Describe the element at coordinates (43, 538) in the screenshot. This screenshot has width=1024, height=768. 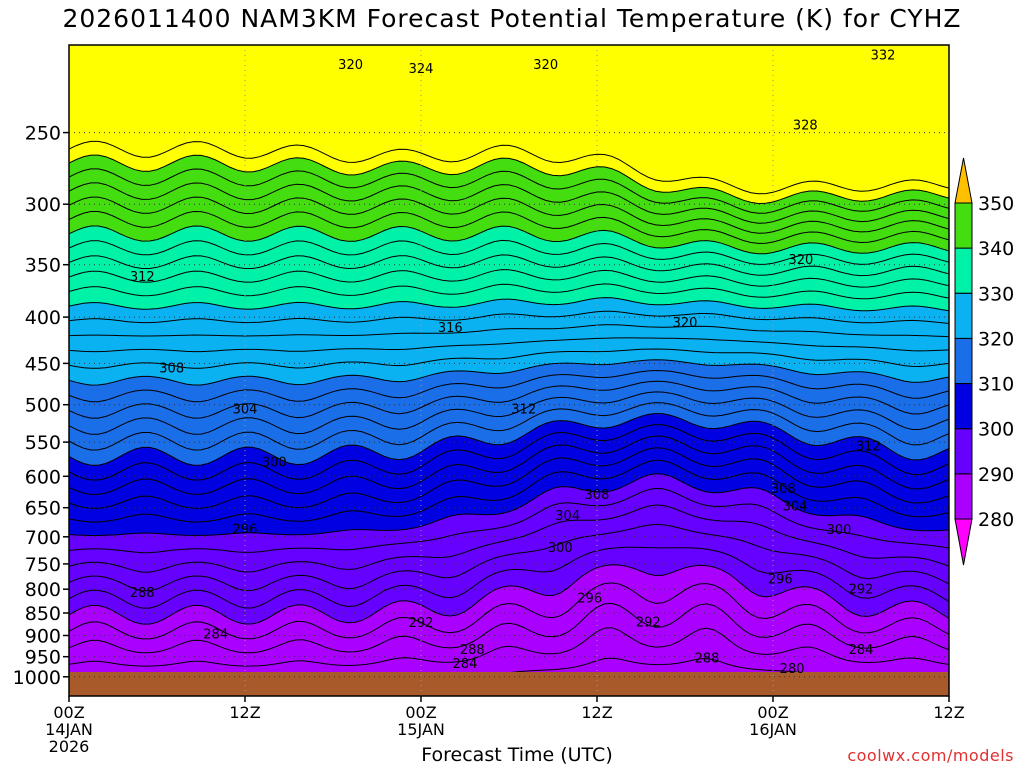
I see `ytick-label-700: 700` at that location.